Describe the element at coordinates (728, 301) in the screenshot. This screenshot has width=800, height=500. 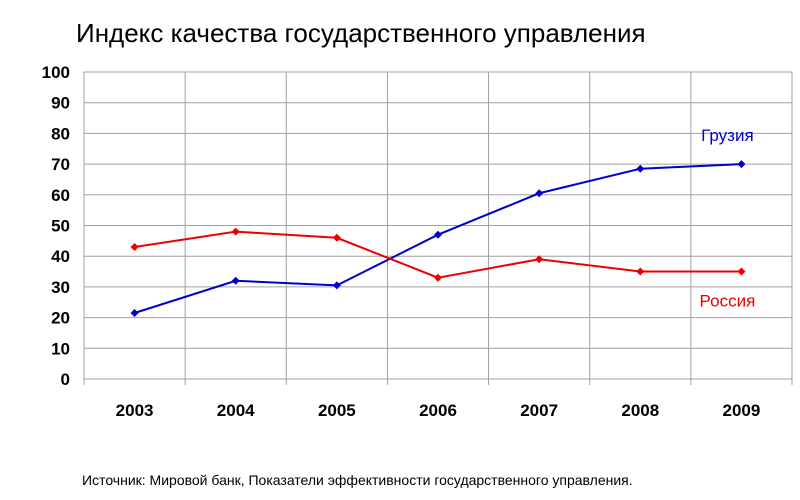
I see `series-label: Россия` at that location.